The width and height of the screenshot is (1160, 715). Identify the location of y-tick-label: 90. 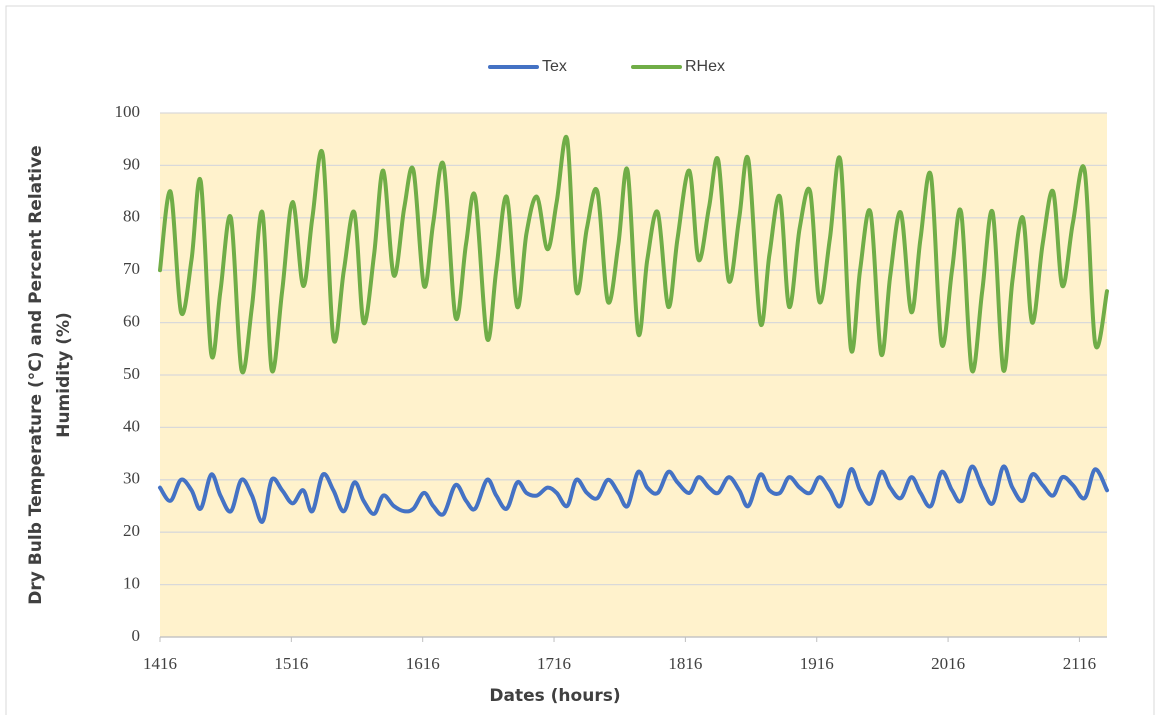
(131, 163).